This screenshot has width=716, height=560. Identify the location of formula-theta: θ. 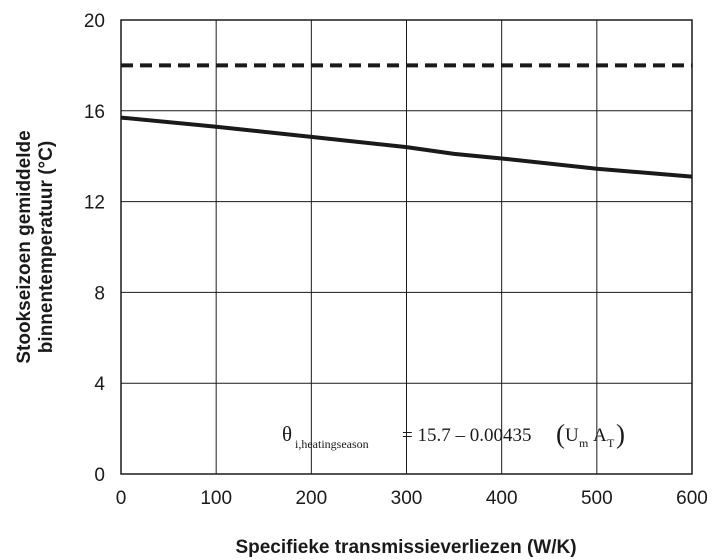
(287, 434).